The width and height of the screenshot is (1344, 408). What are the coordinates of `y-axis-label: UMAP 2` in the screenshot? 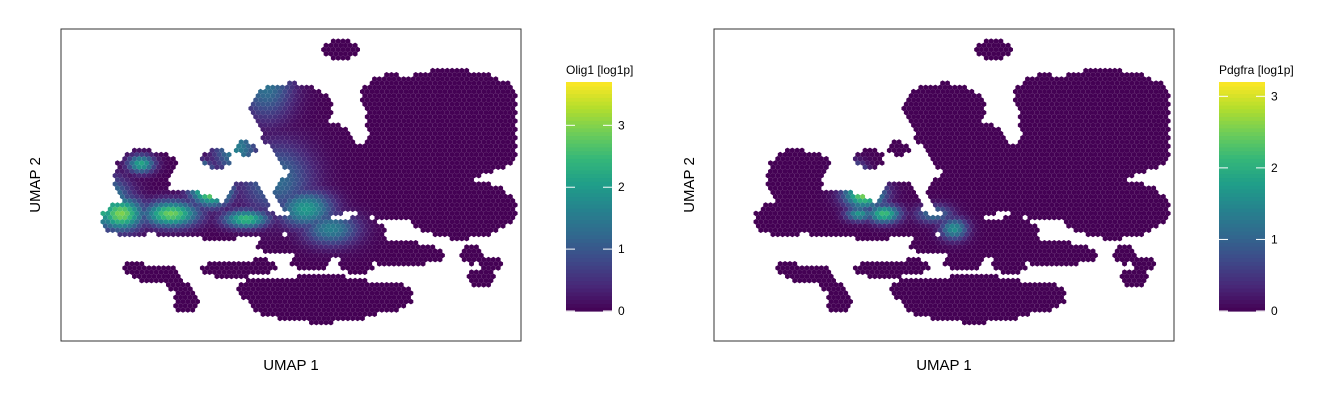 It's located at (35, 185).